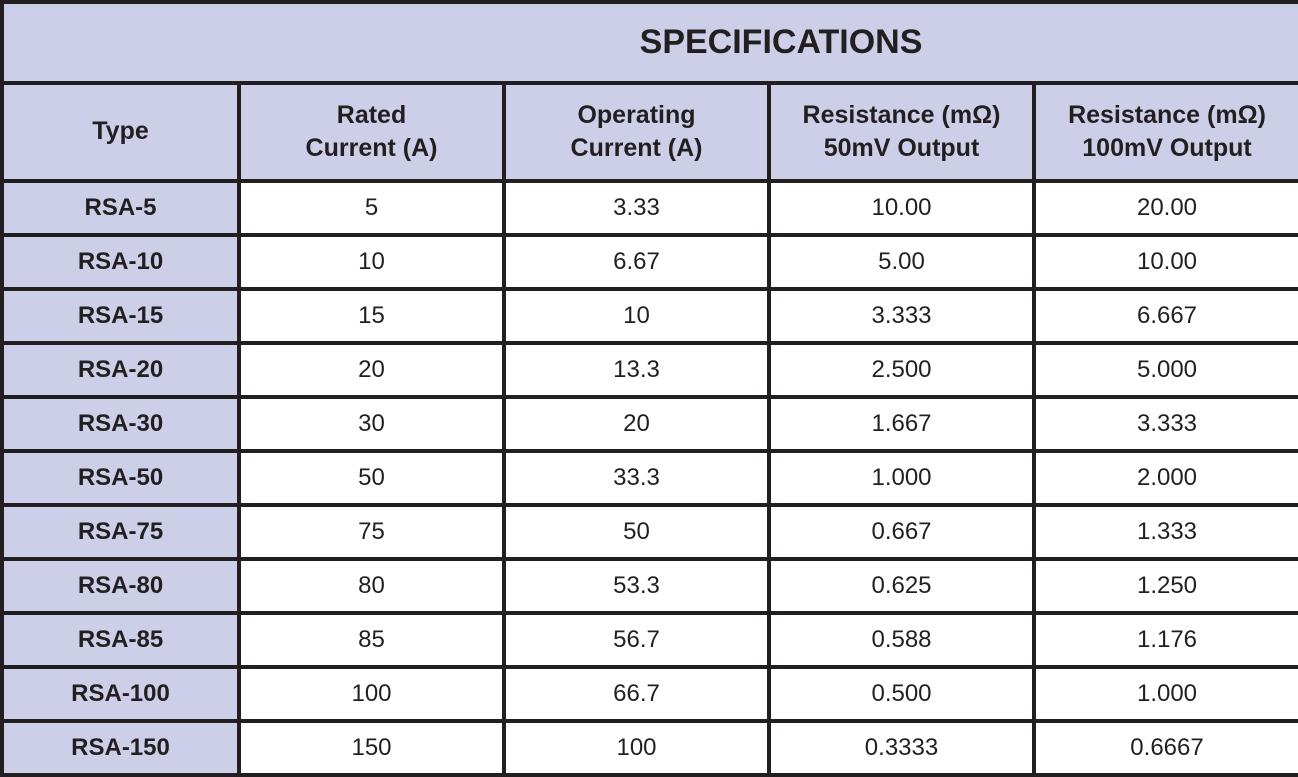  What do you see at coordinates (120, 531) in the screenshot?
I see `type-cell: RSA-75` at bounding box center [120, 531].